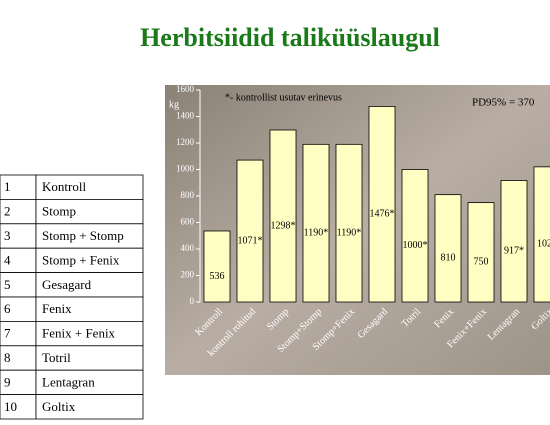 Image resolution: width=550 pixels, height=425 pixels. Describe the element at coordinates (7, 259) in the screenshot. I see `table-text: 4` at that location.